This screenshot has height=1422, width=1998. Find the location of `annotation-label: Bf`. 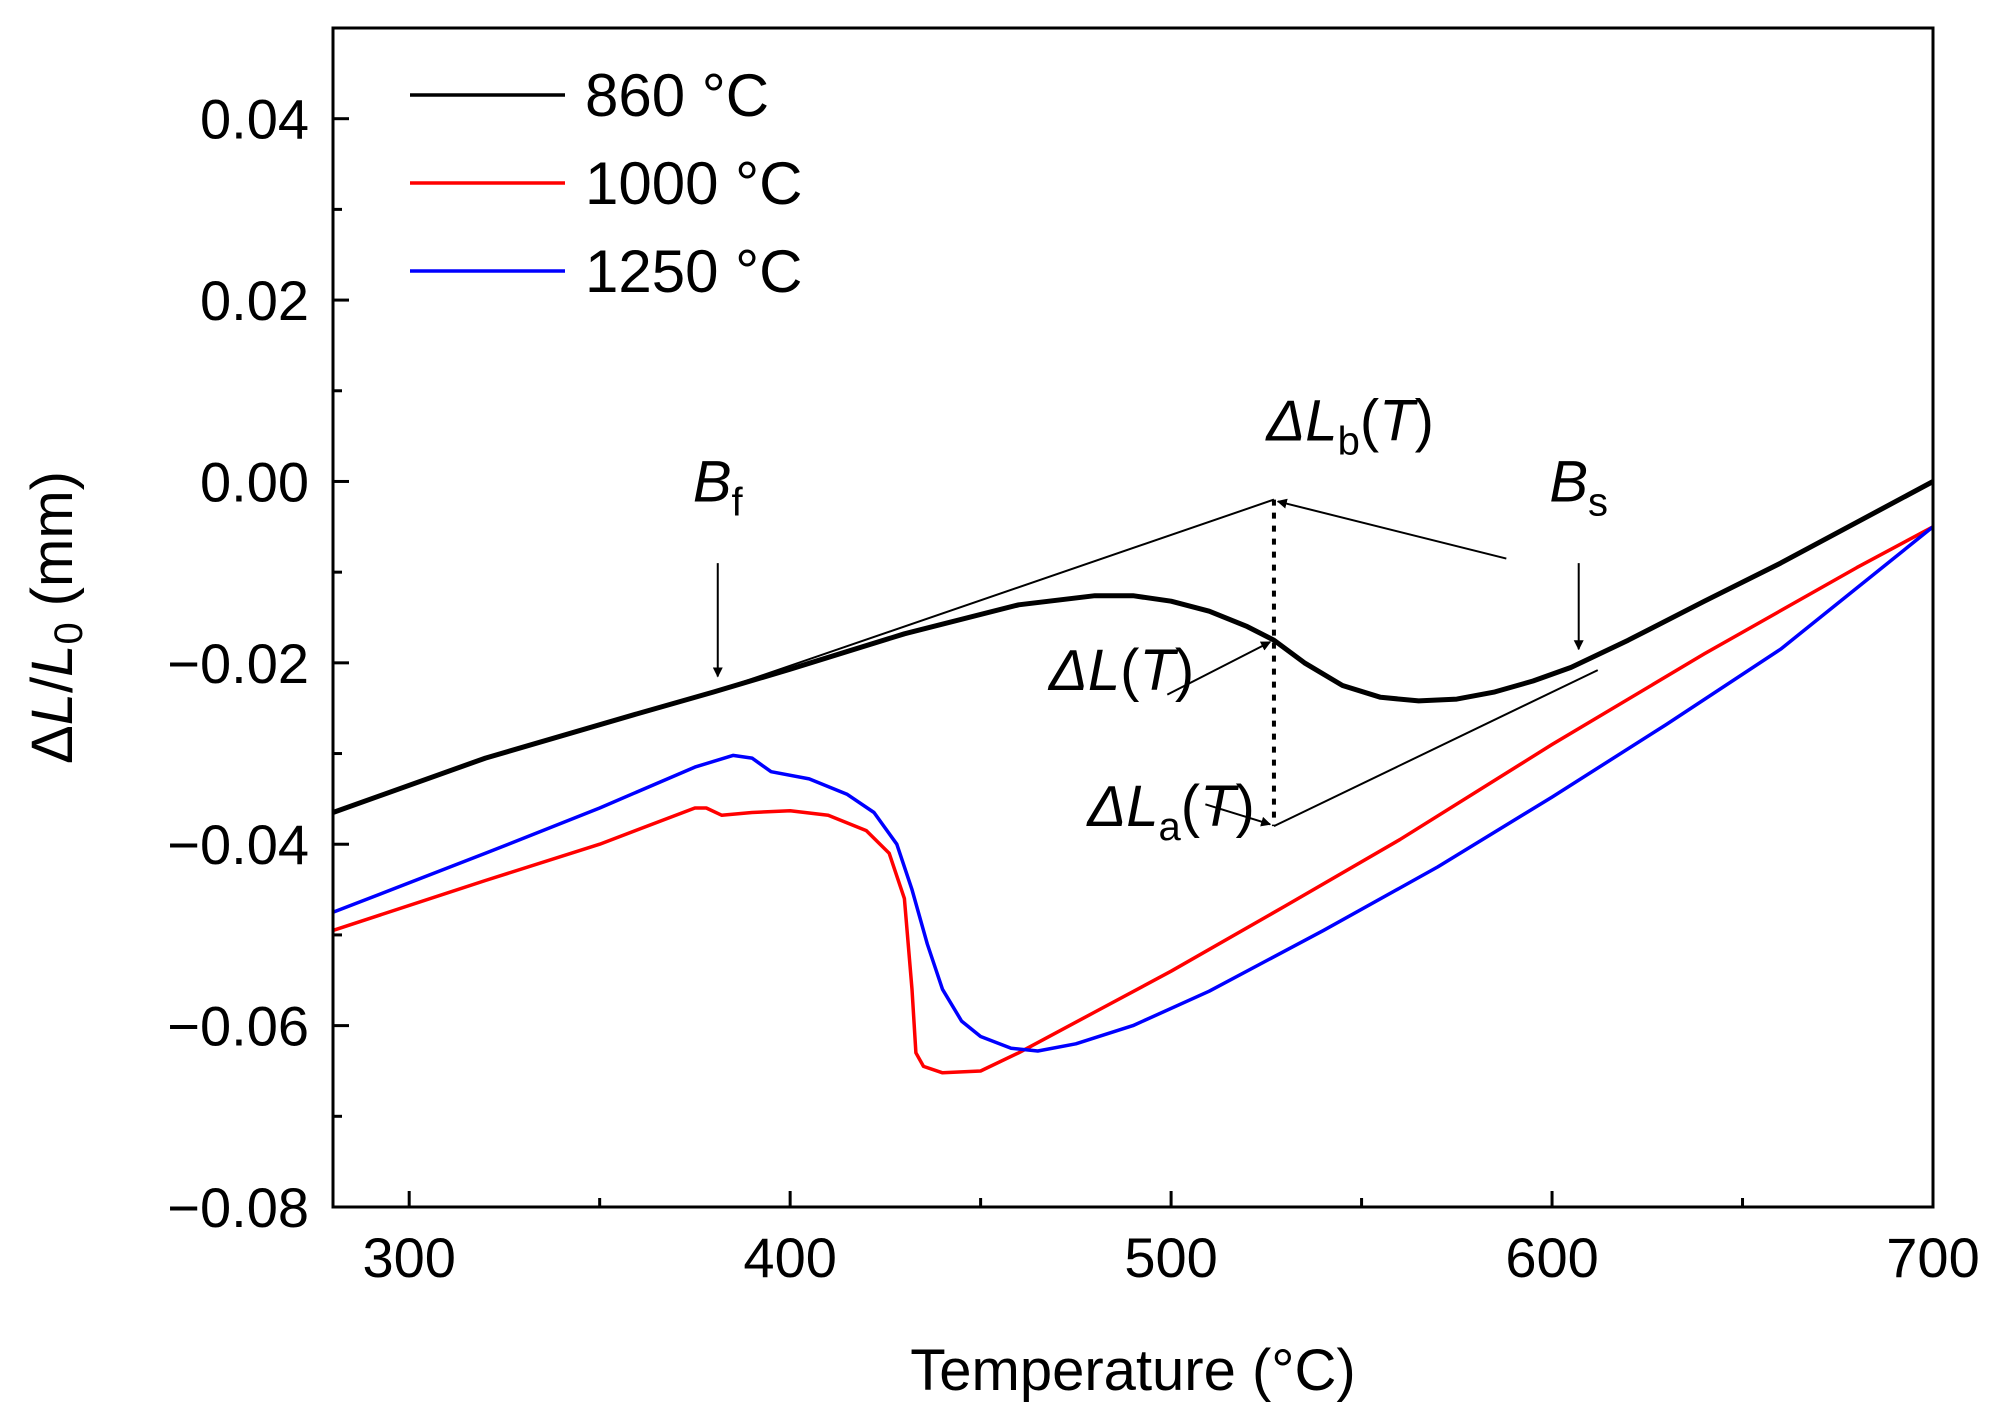

annotation-label: Bf is located at coordinates (718, 486).